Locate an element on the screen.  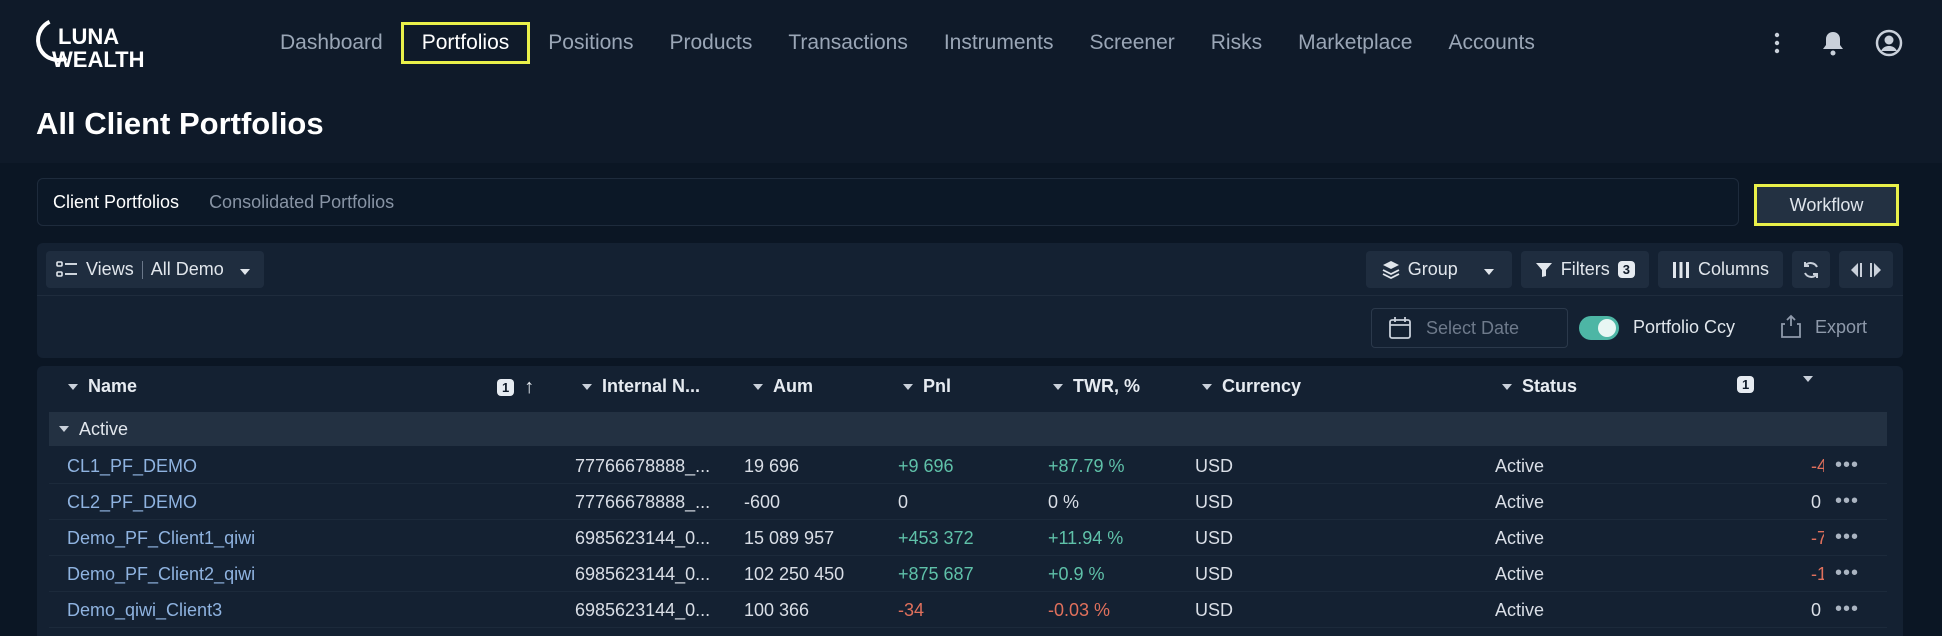
cell-name: Demo_PF_Client2_qiwi is located at coordinates (161, 574).